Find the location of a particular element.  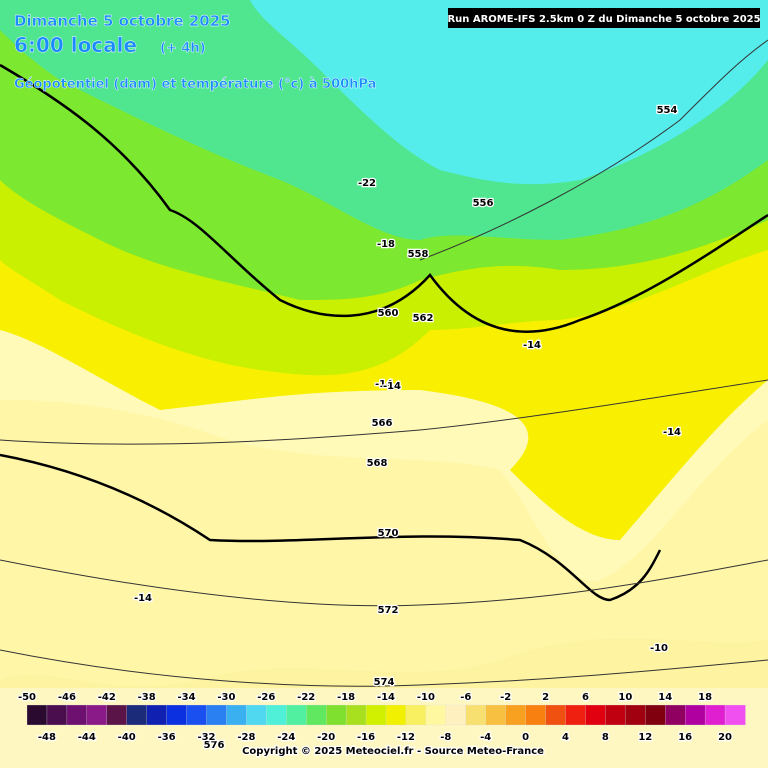

contour-label: 558 is located at coordinates (418, 254).